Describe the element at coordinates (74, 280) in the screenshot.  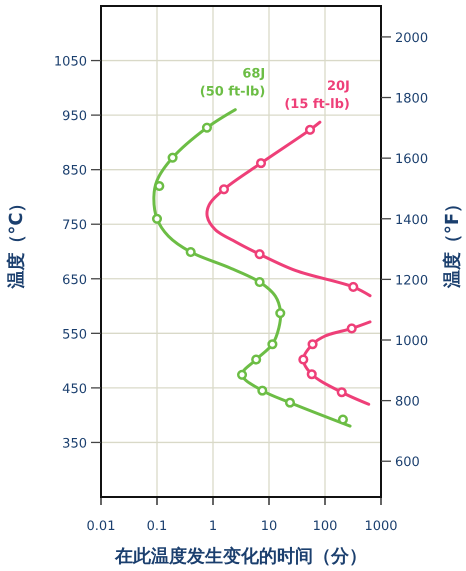
I see `y-tick-label: 650` at that location.